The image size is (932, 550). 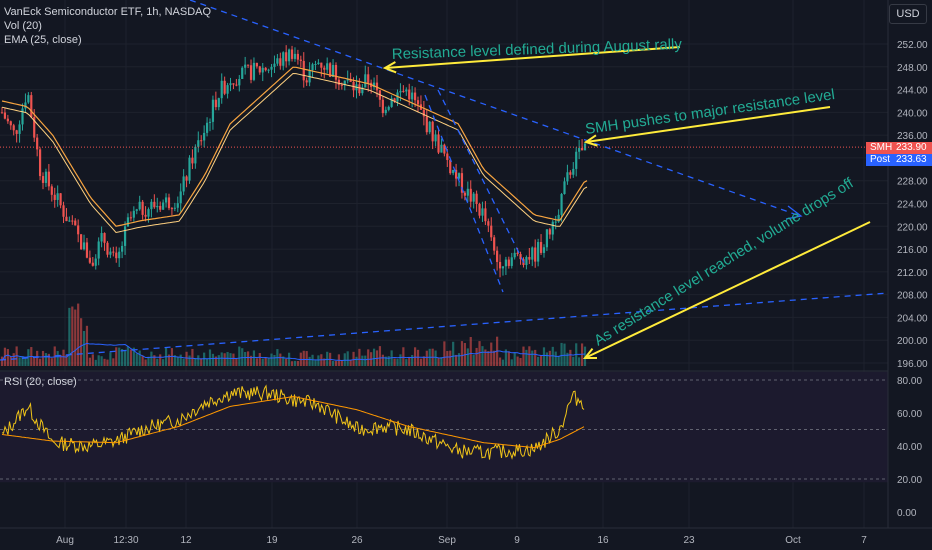 What do you see at coordinates (43, 40) in the screenshot?
I see `ema-indicator-label: EMA (25, close)` at bounding box center [43, 40].